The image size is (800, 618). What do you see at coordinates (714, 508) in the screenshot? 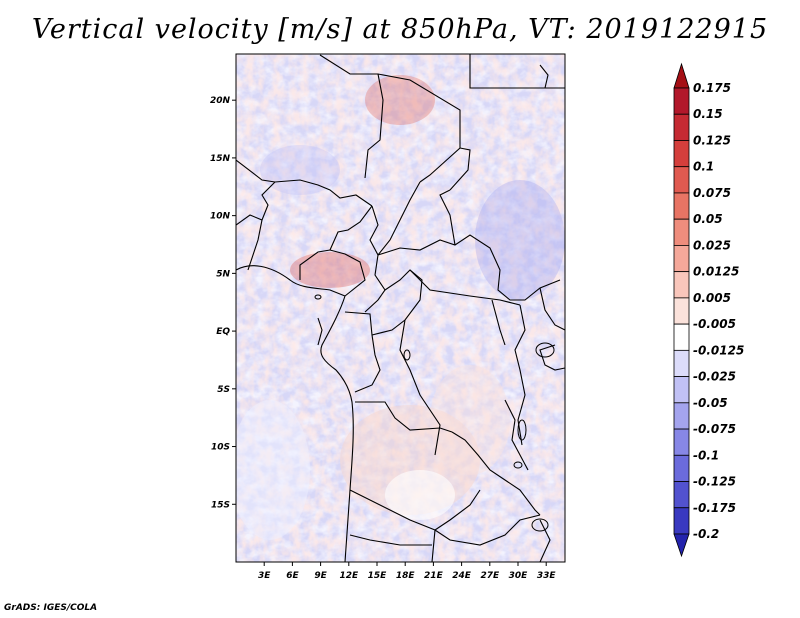
I see `colorbar-label: -0.175` at bounding box center [714, 508].